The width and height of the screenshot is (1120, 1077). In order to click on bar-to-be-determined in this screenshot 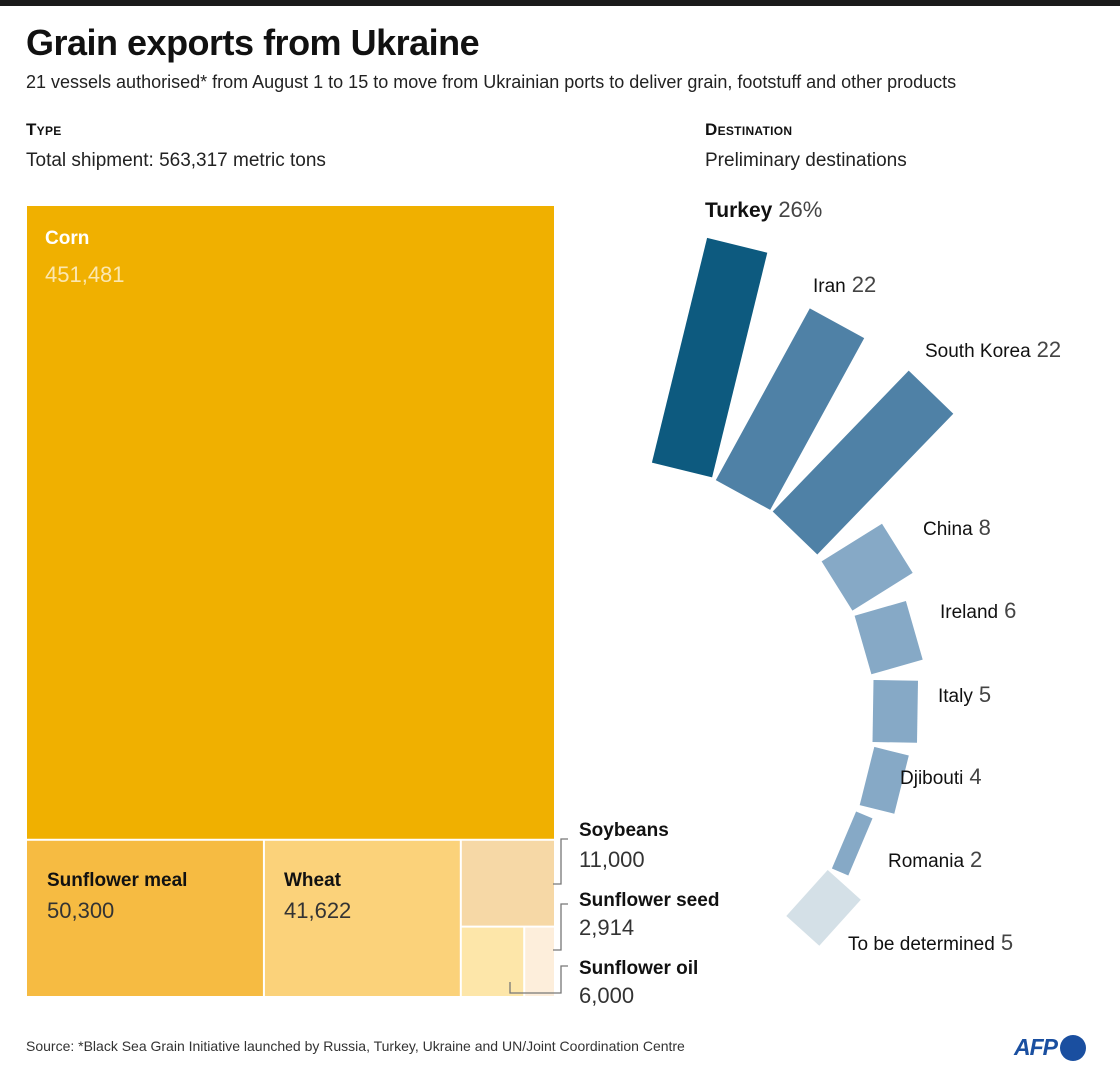, I will do `click(823, 908)`.